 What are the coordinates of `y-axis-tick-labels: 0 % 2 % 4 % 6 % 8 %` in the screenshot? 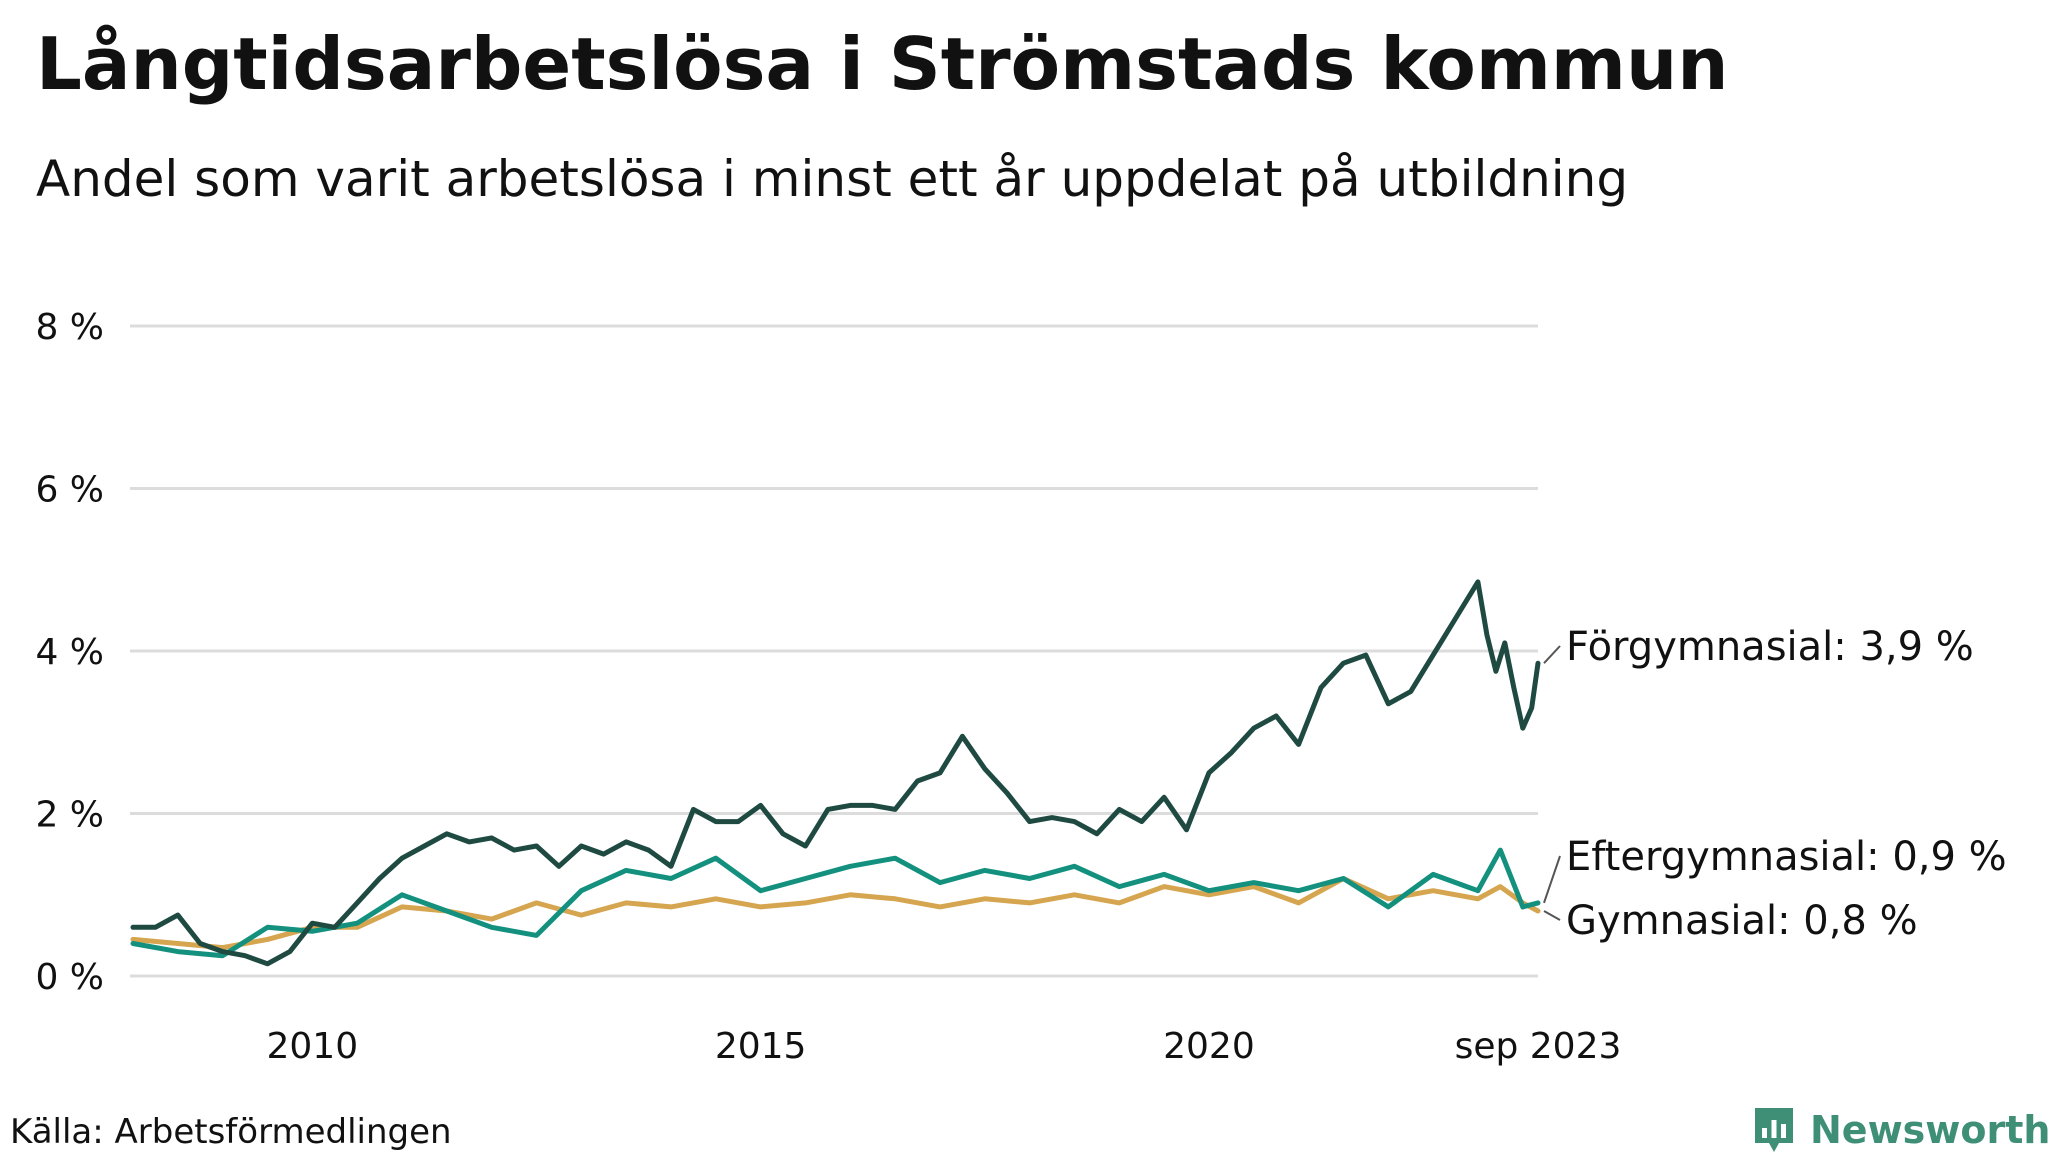 It's located at (69, 652).